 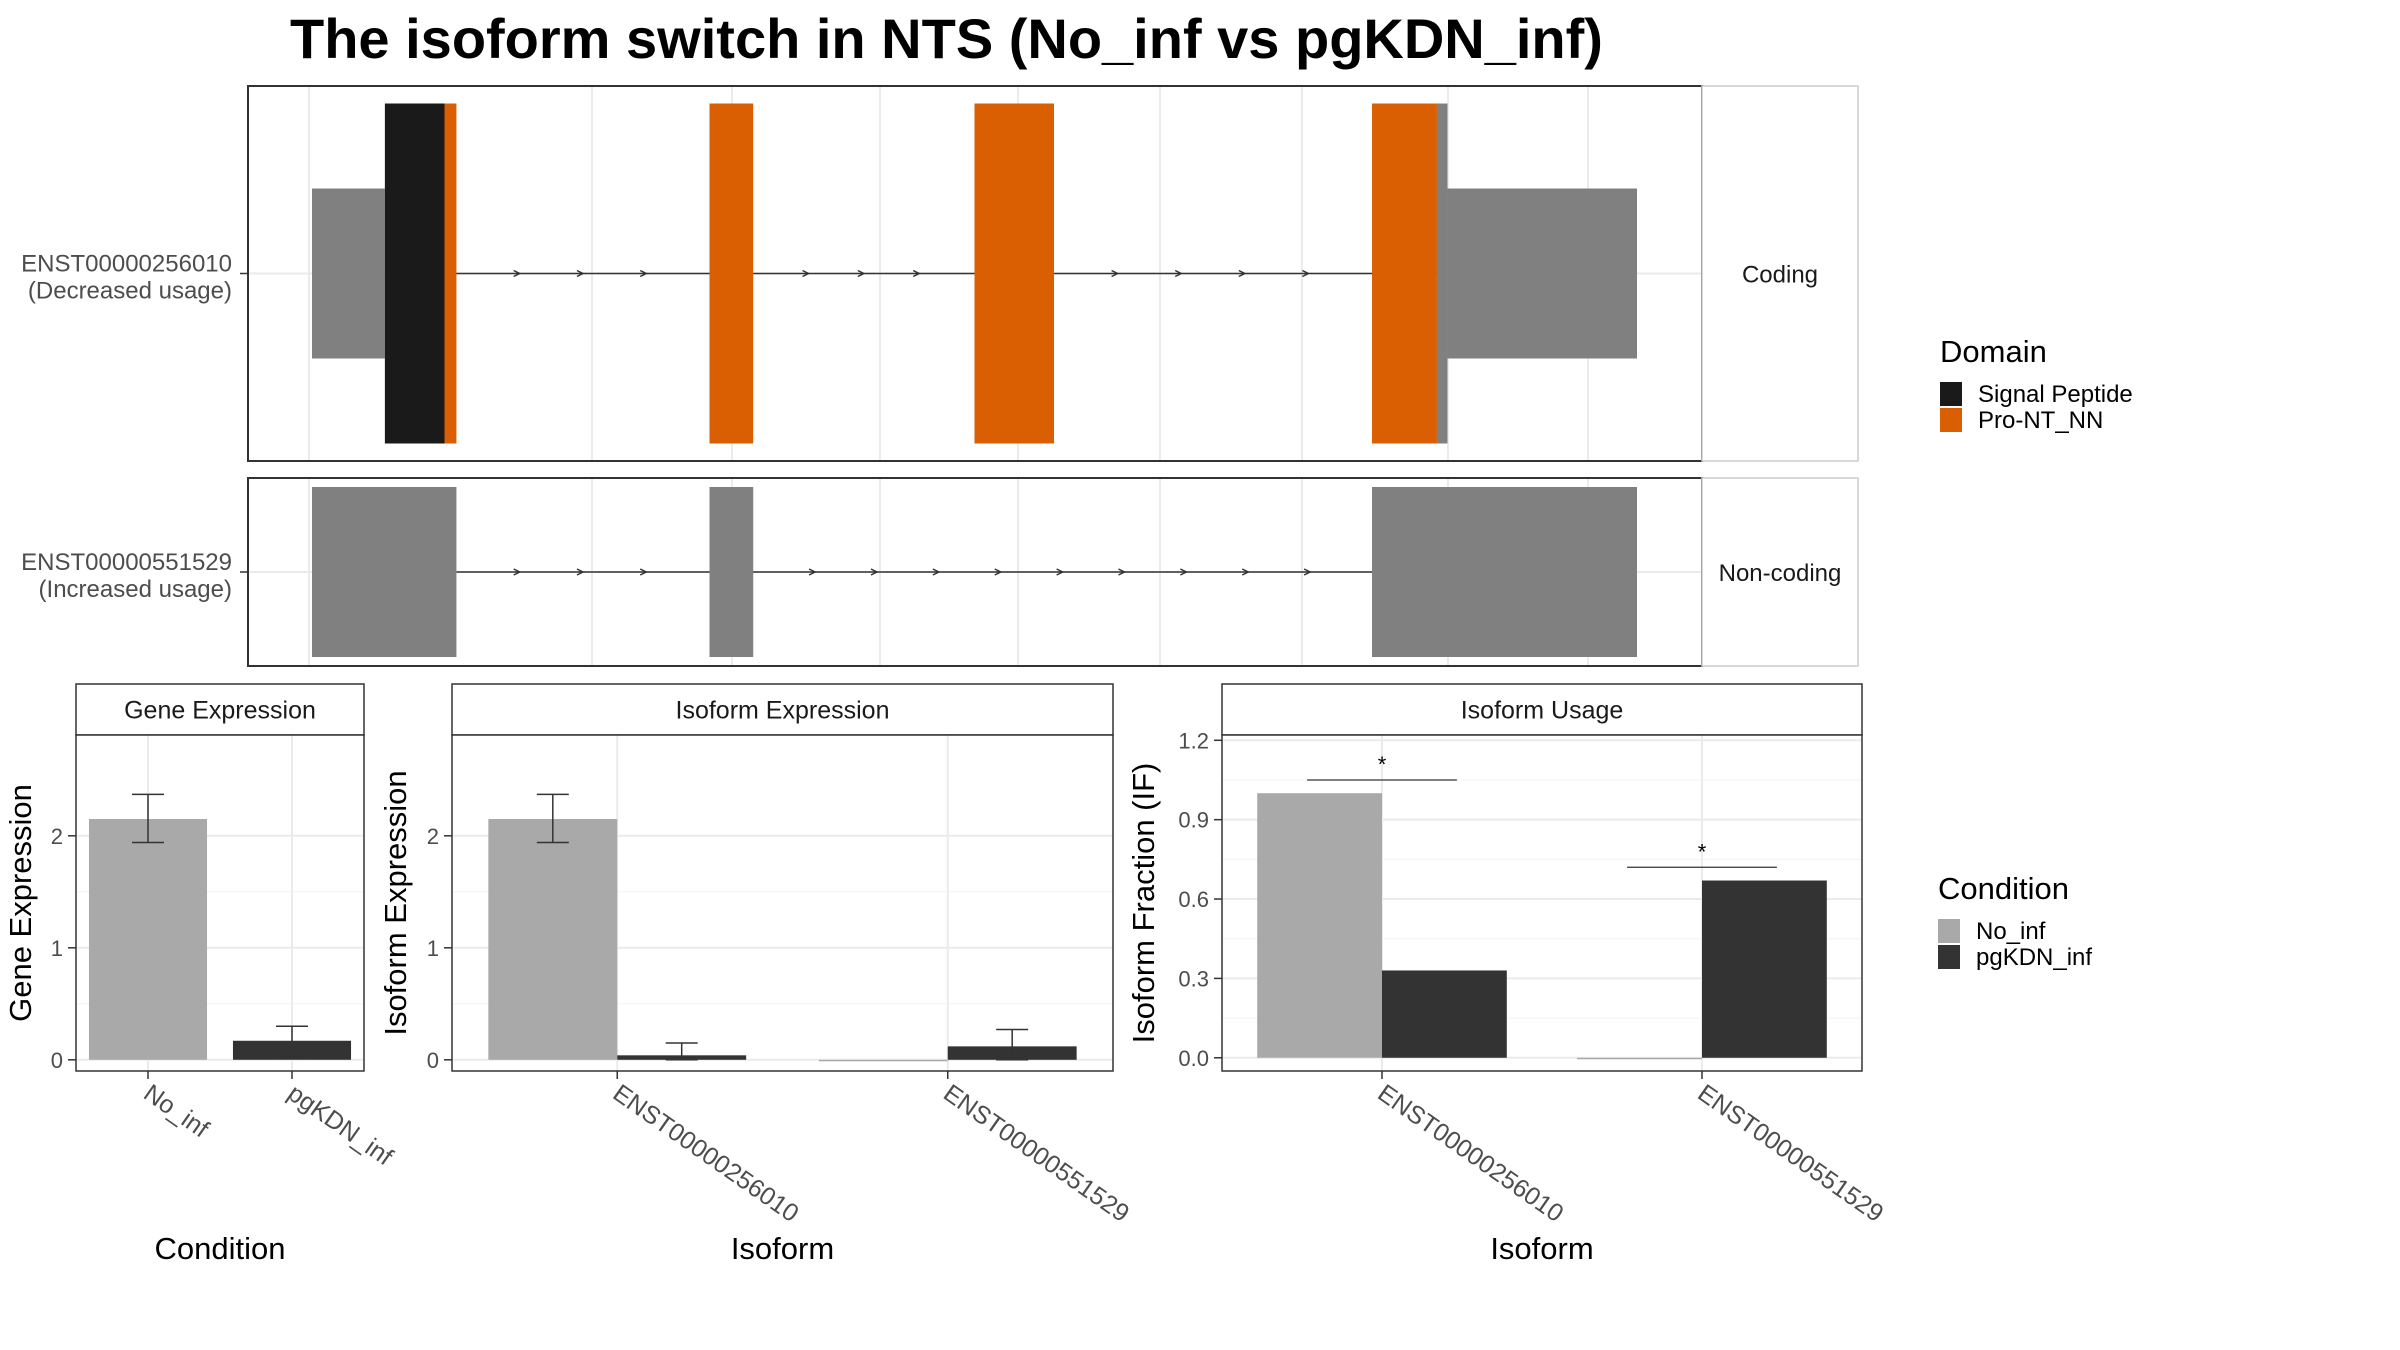 What do you see at coordinates (1143, 903) in the screenshot?
I see `y-axis-title: Isoform Fraction (IF)` at bounding box center [1143, 903].